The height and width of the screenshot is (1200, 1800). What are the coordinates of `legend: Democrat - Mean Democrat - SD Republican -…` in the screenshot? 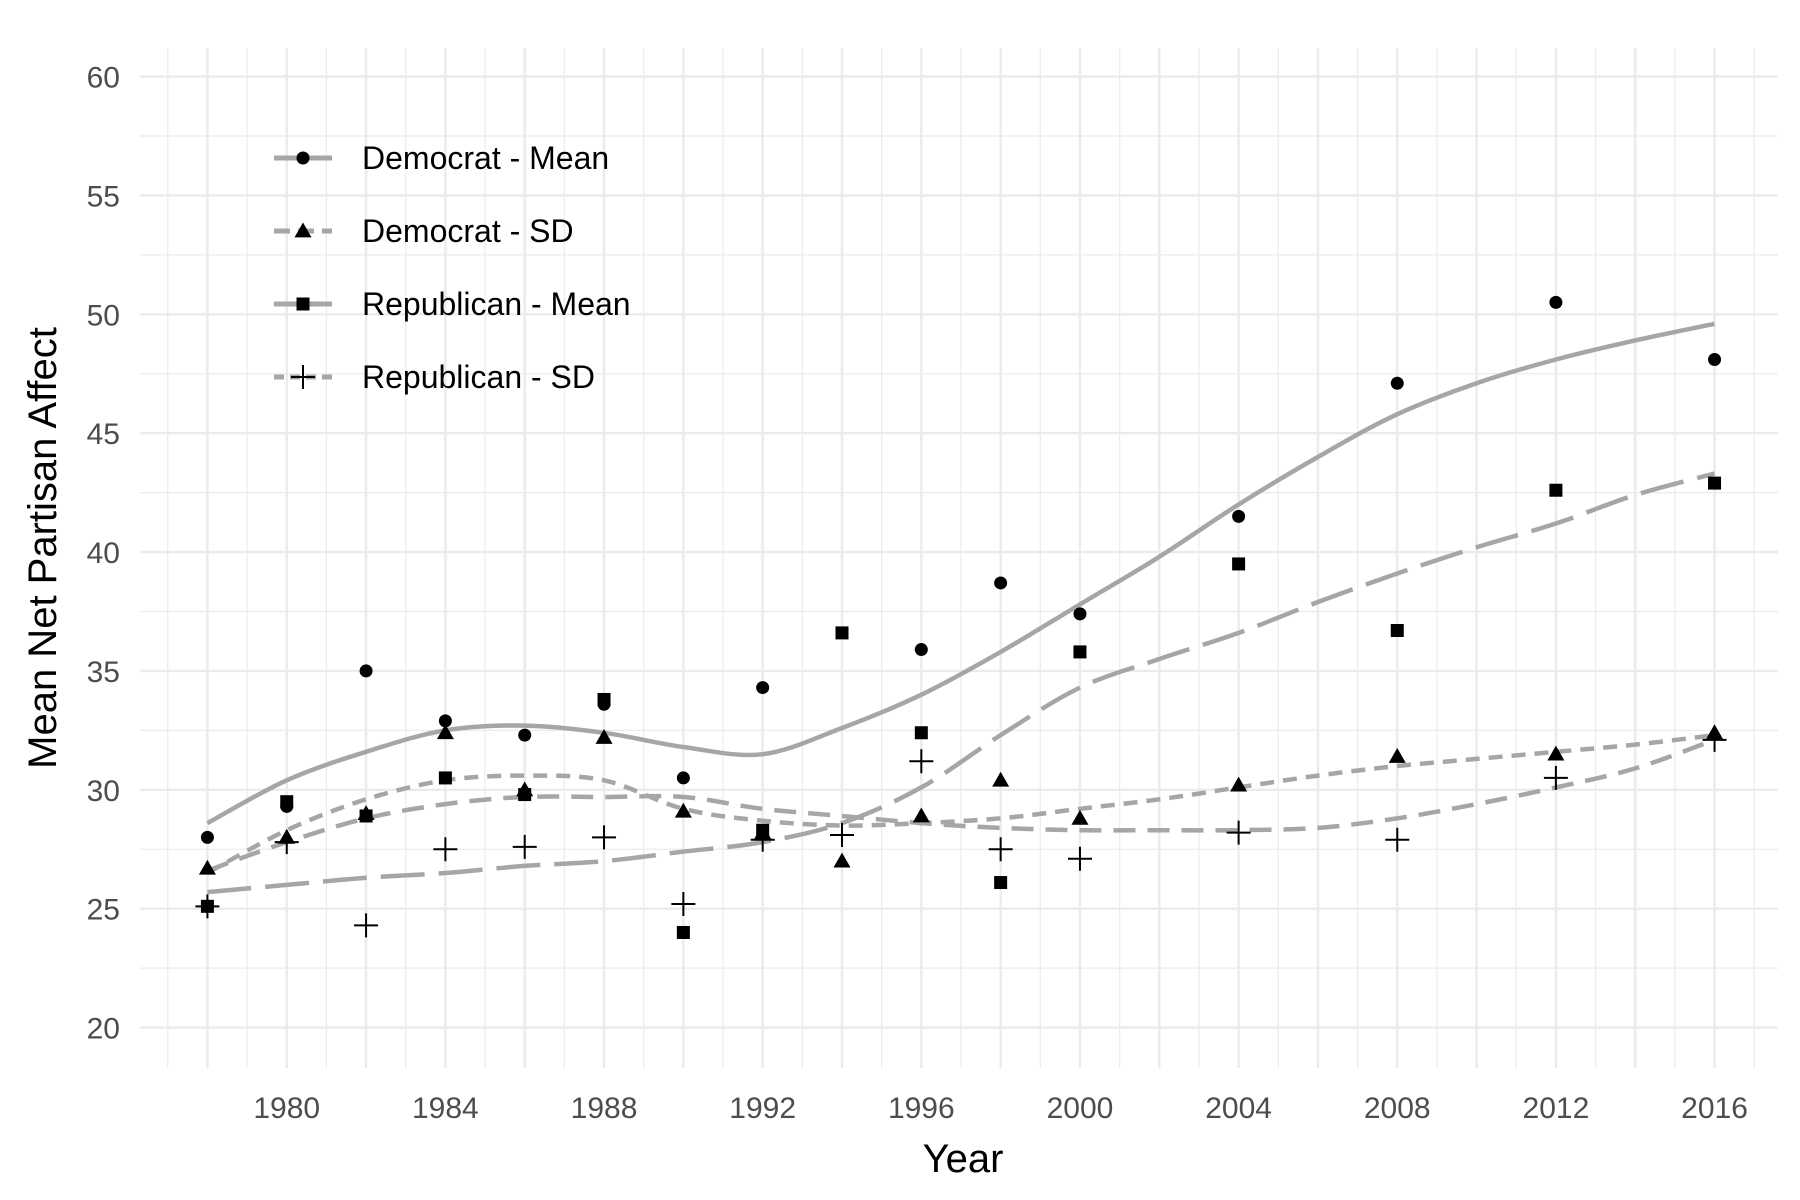 It's located at (452, 267).